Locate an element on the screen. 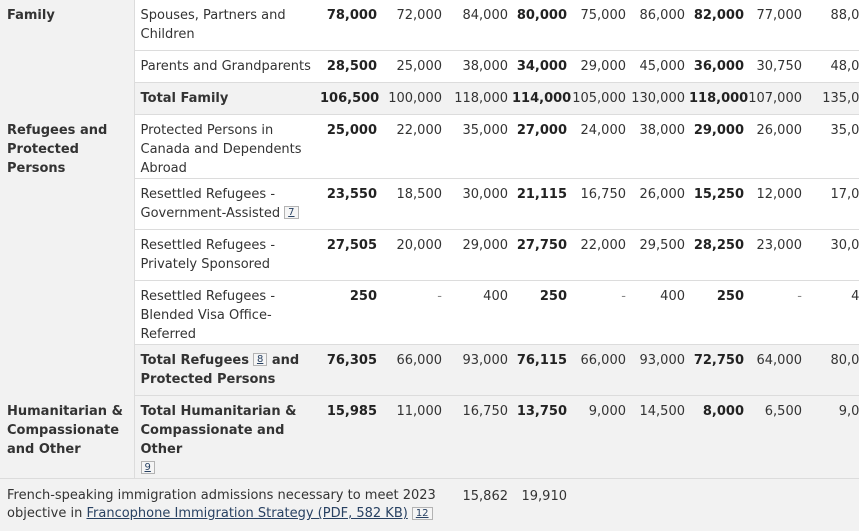 This screenshot has width=859, height=531. table-cell: 76,305 is located at coordinates (350, 370).